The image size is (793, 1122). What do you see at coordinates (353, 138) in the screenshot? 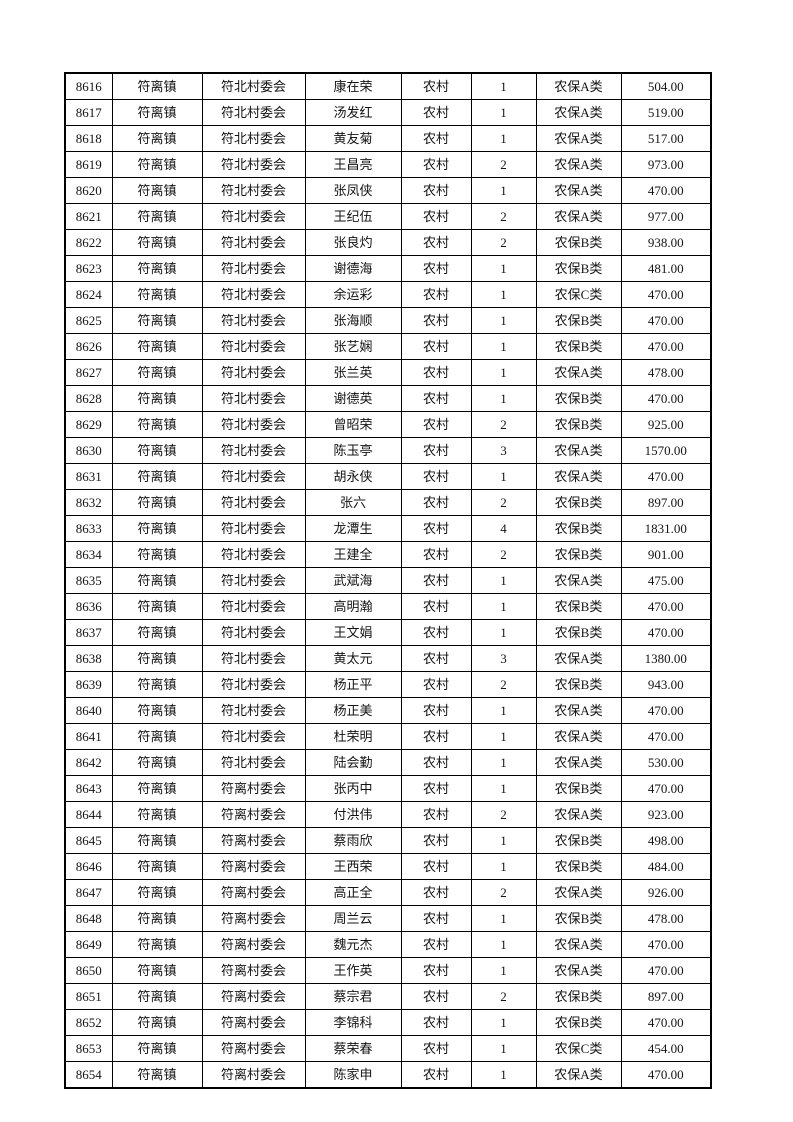
I see `cell-person-name: 黄友菊` at bounding box center [353, 138].